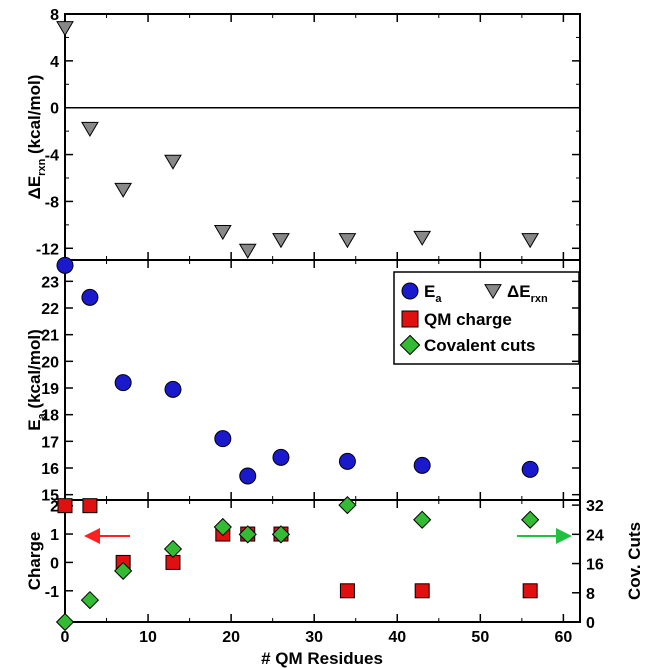  I want to click on ylabel-main: E, so click(34, 424).